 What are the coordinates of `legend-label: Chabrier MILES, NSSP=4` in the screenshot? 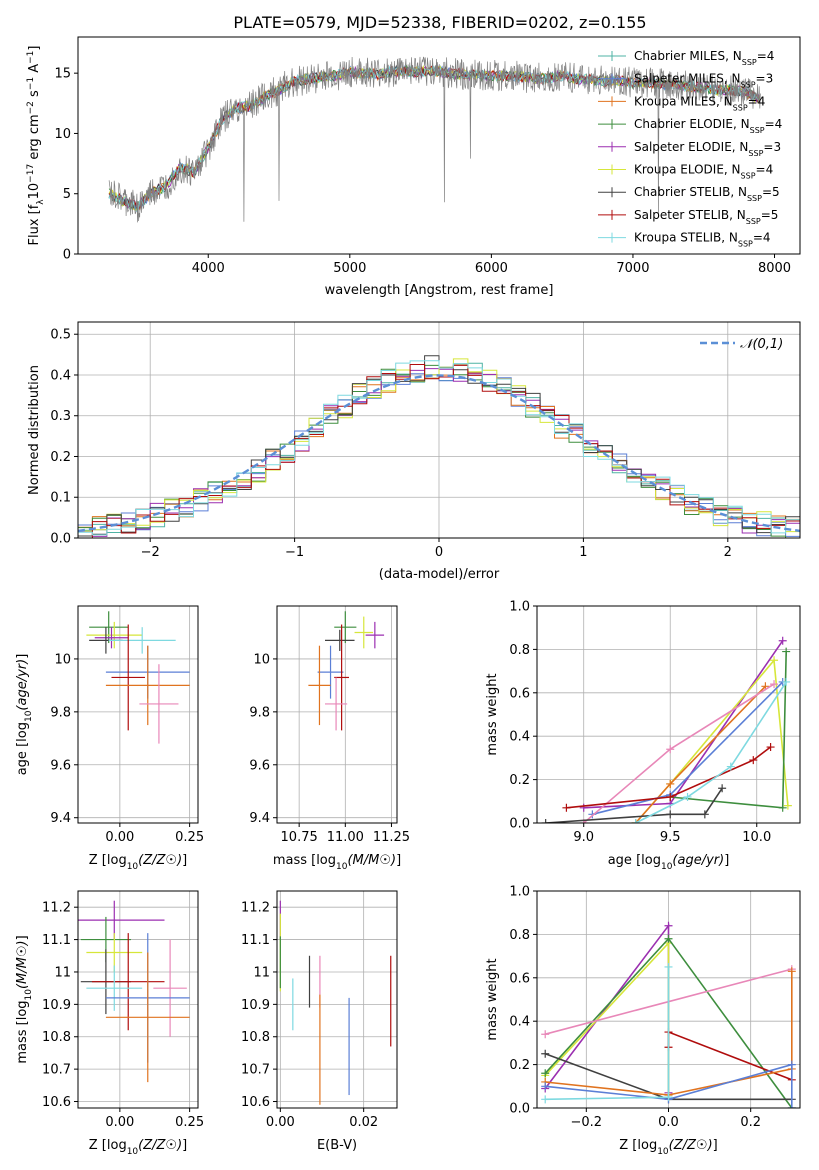 It's located at (704, 58).